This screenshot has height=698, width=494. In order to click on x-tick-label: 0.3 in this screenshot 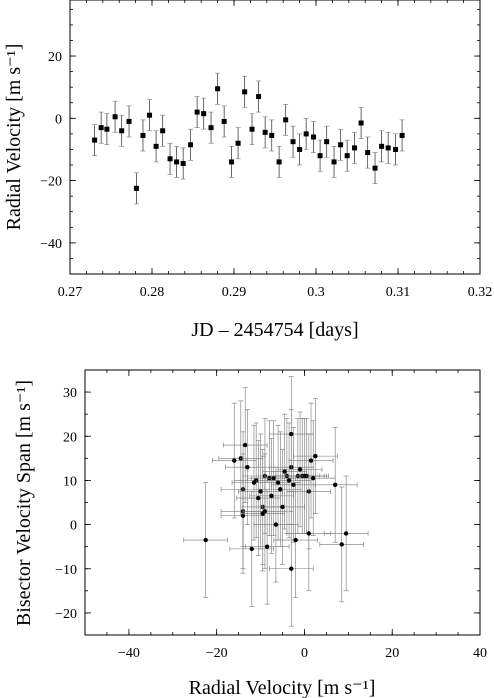, I will do `click(316, 292)`.